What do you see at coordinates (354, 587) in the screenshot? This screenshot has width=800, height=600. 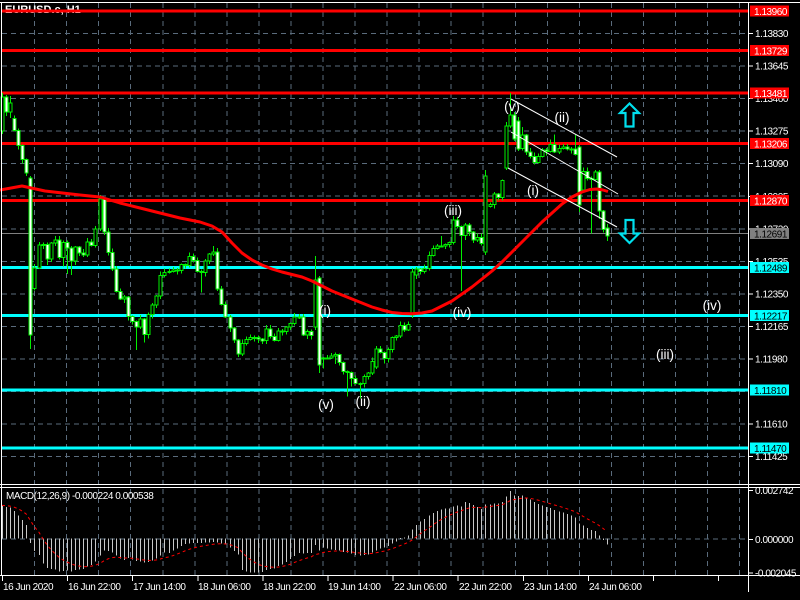 I see `svg-text: 19 Jun 14:00` at bounding box center [354, 587].